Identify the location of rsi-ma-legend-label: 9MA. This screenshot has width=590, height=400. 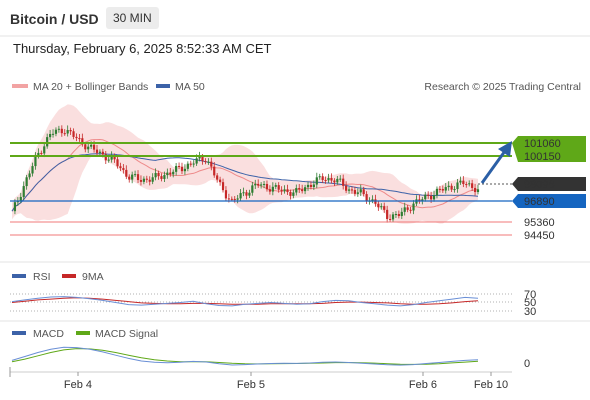
(93, 277).